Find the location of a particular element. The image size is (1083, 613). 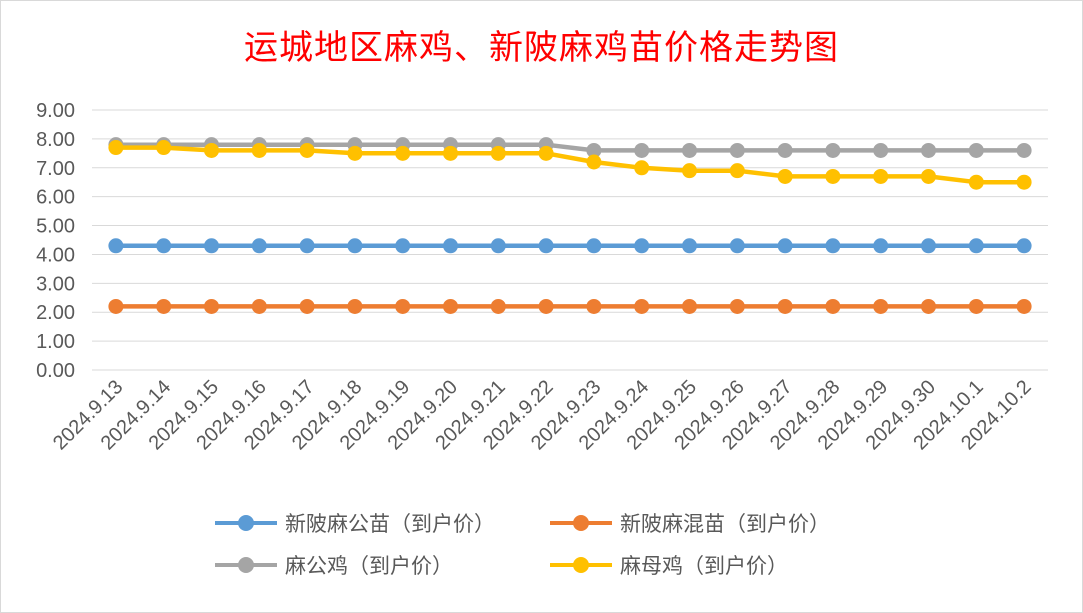

legend-label: 新陂麻混苗（到户价） is located at coordinates (725, 524).